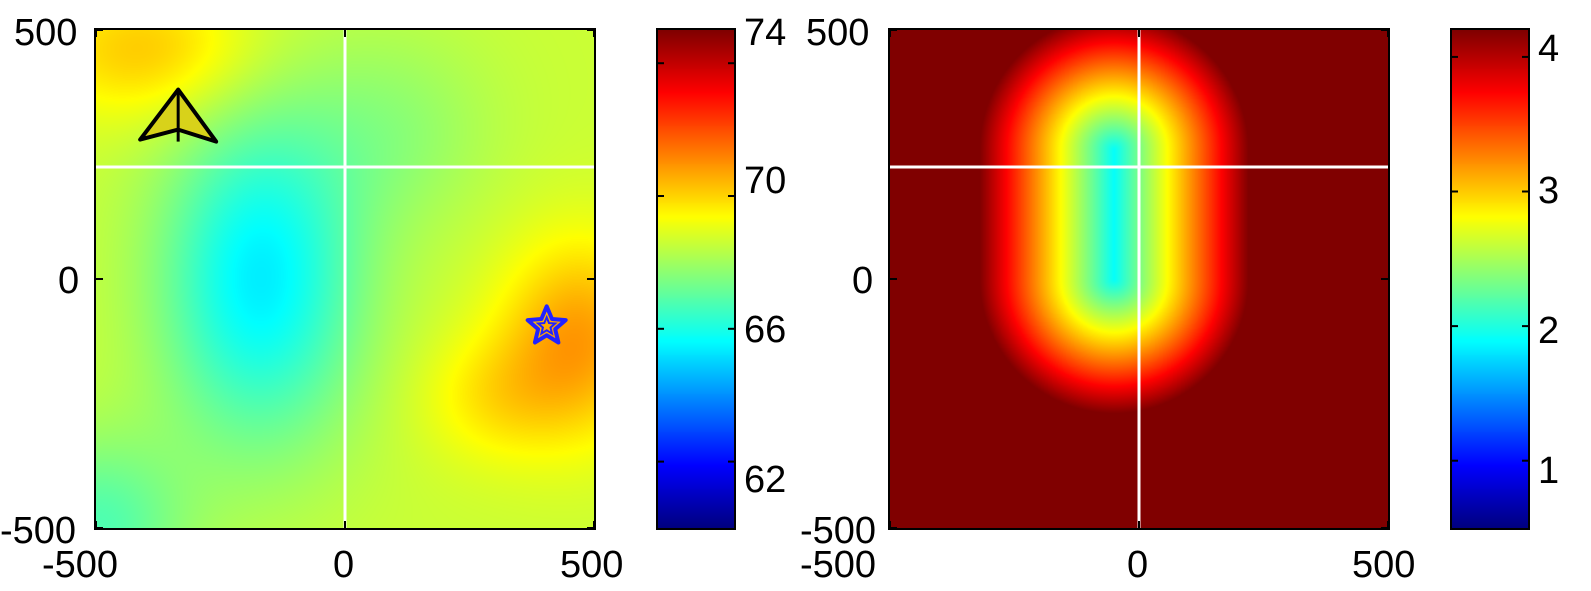 The image size is (1591, 591). Describe the element at coordinates (838, 565) in the screenshot. I see `right-xtick-neg500: -500` at that location.